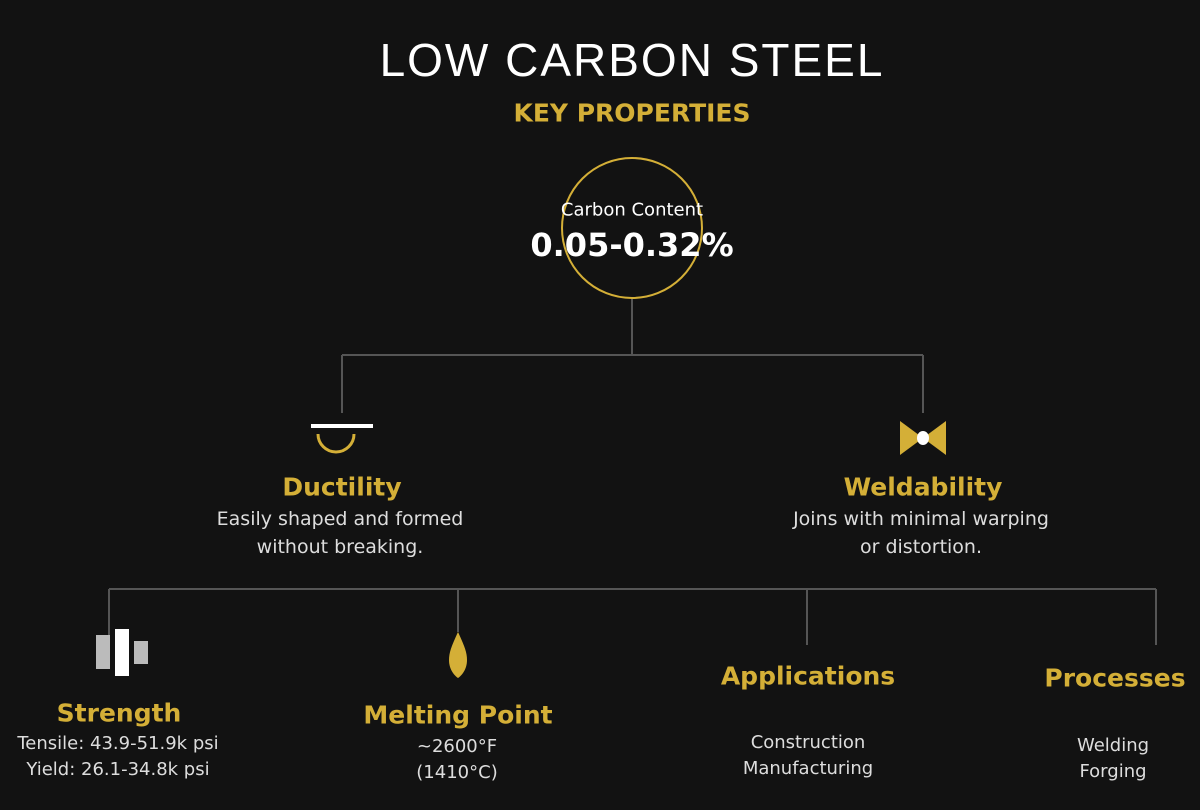  I want to click on applications-title: Applications, so click(808, 676).